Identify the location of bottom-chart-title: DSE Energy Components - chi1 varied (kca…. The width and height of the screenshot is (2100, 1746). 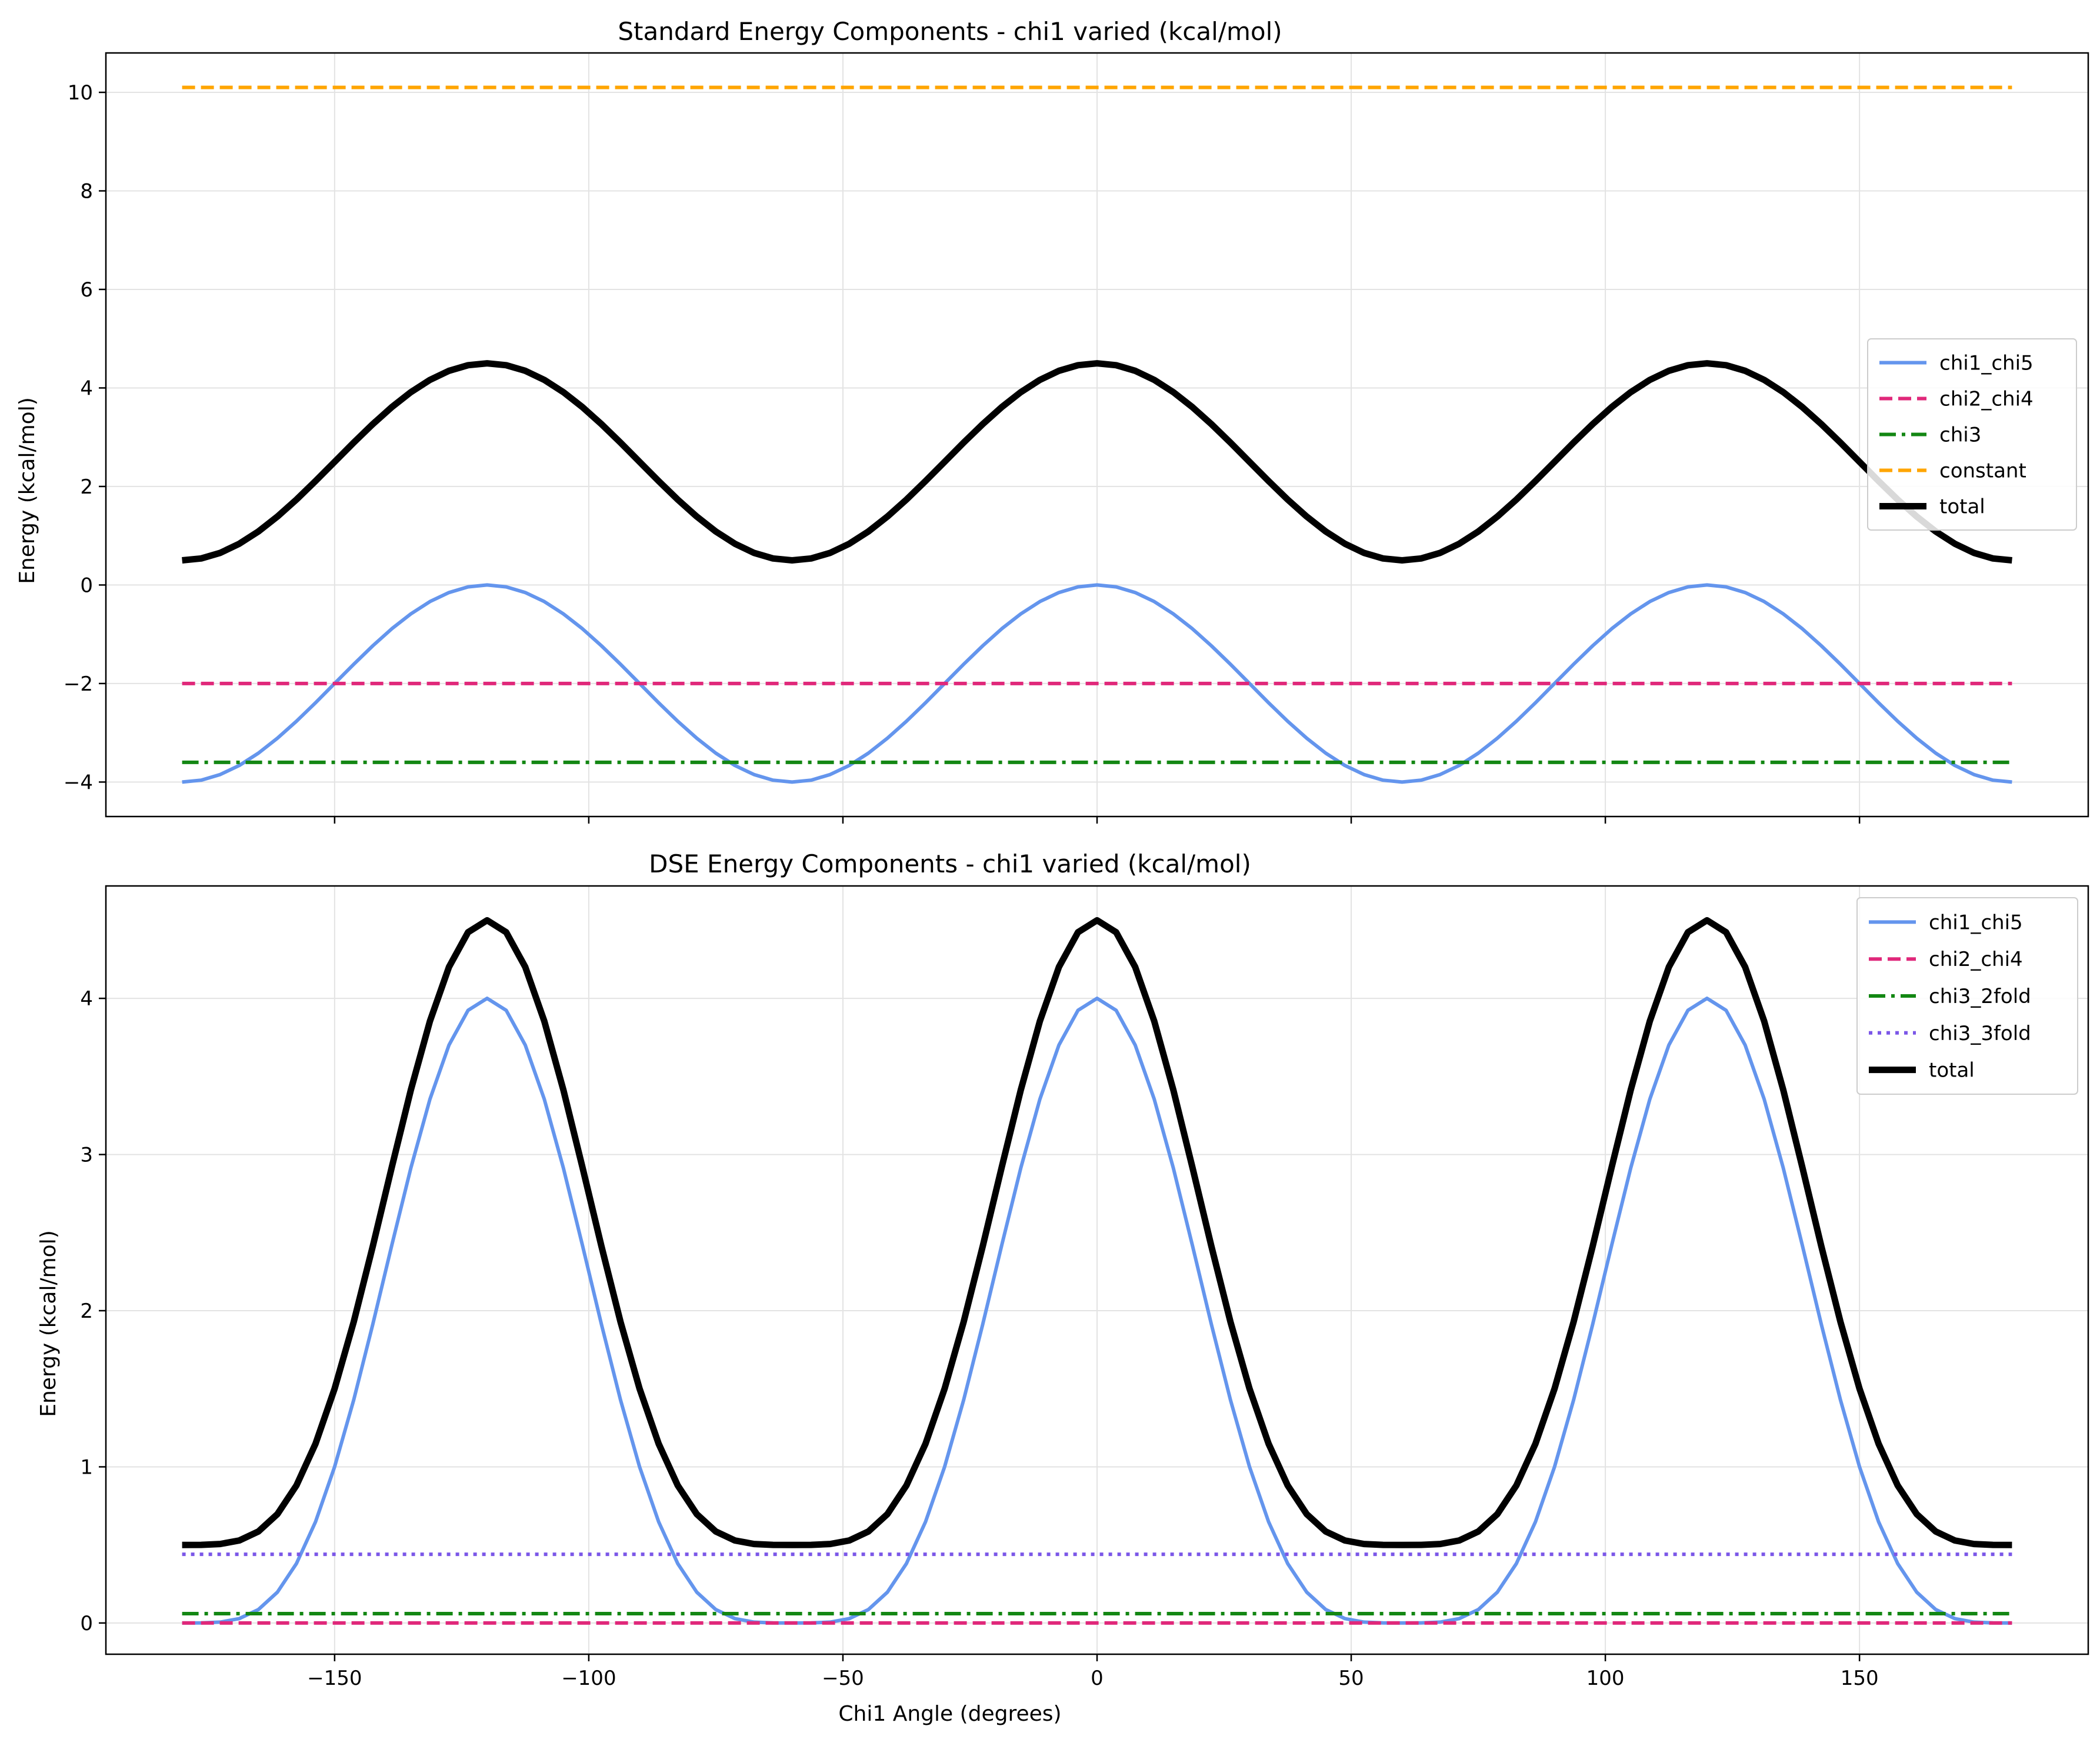
(950, 863).